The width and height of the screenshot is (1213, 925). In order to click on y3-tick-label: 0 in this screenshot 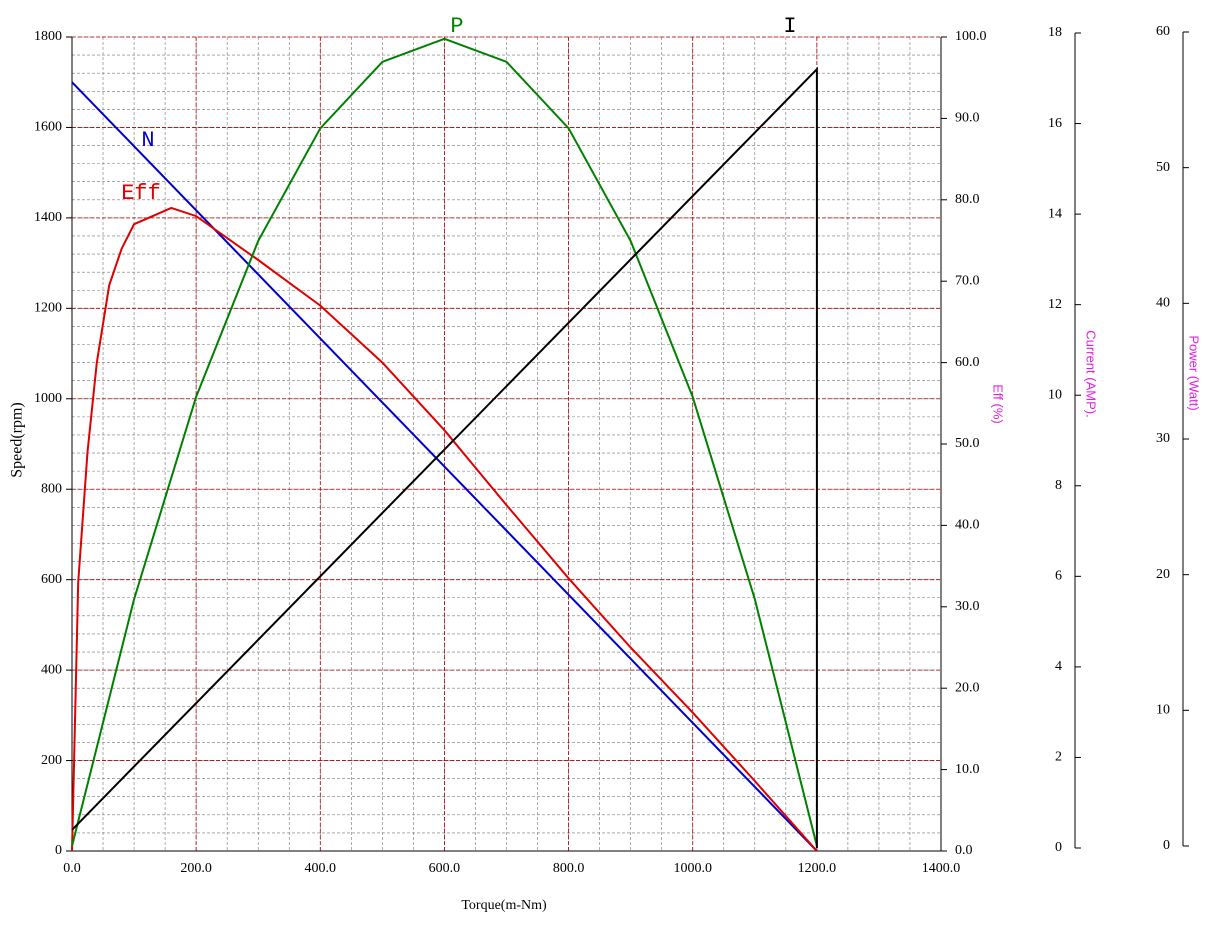, I will do `click(1058, 847)`.